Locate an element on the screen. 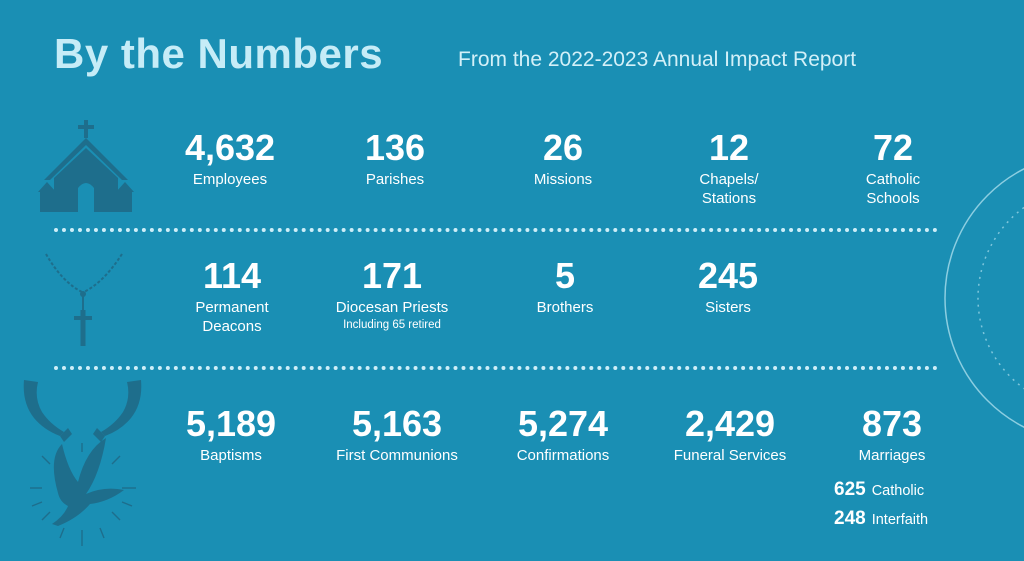  stat-label: Baptisms is located at coordinates (231, 455).